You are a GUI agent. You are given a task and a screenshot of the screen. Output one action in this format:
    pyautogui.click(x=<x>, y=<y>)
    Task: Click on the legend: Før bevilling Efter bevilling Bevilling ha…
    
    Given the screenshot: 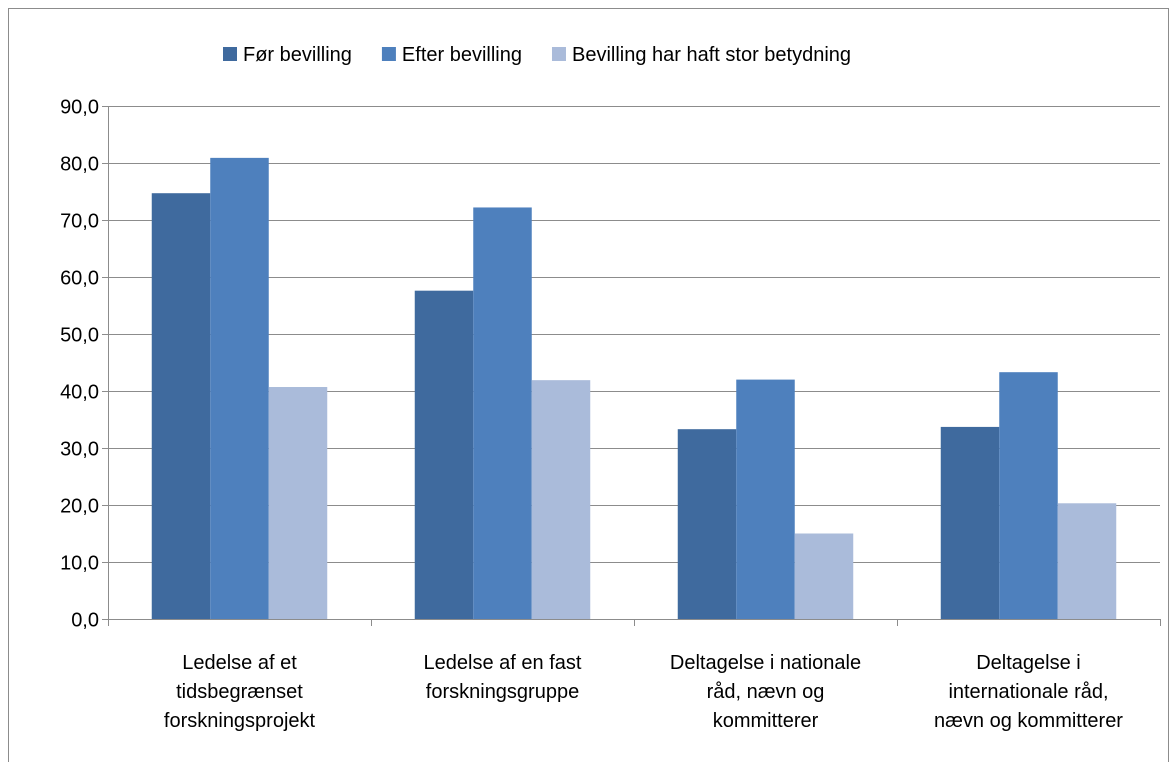 What is the action you would take?
    pyautogui.click(x=537, y=55)
    